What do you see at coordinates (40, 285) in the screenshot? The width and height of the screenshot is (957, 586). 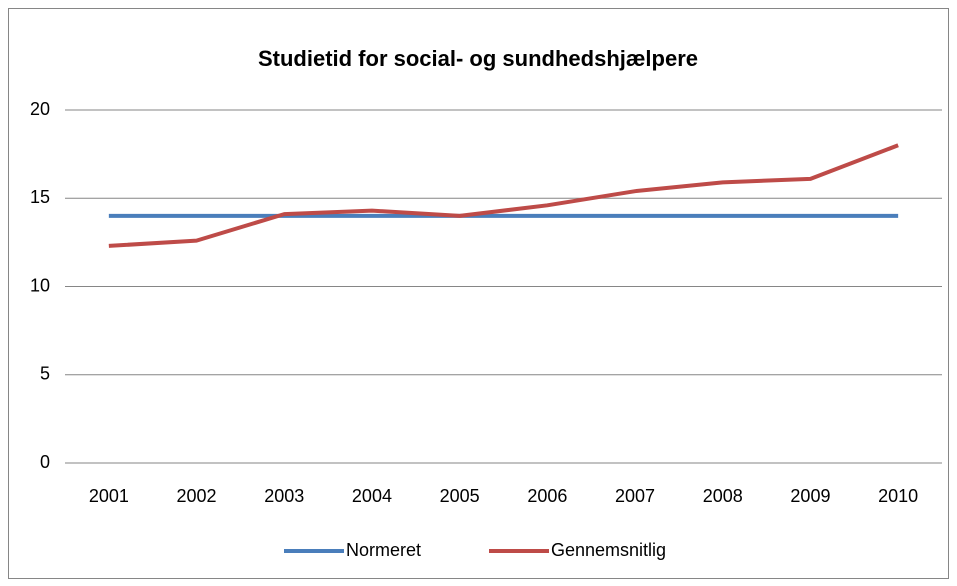 I see `y-tick-label: 10` at bounding box center [40, 285].